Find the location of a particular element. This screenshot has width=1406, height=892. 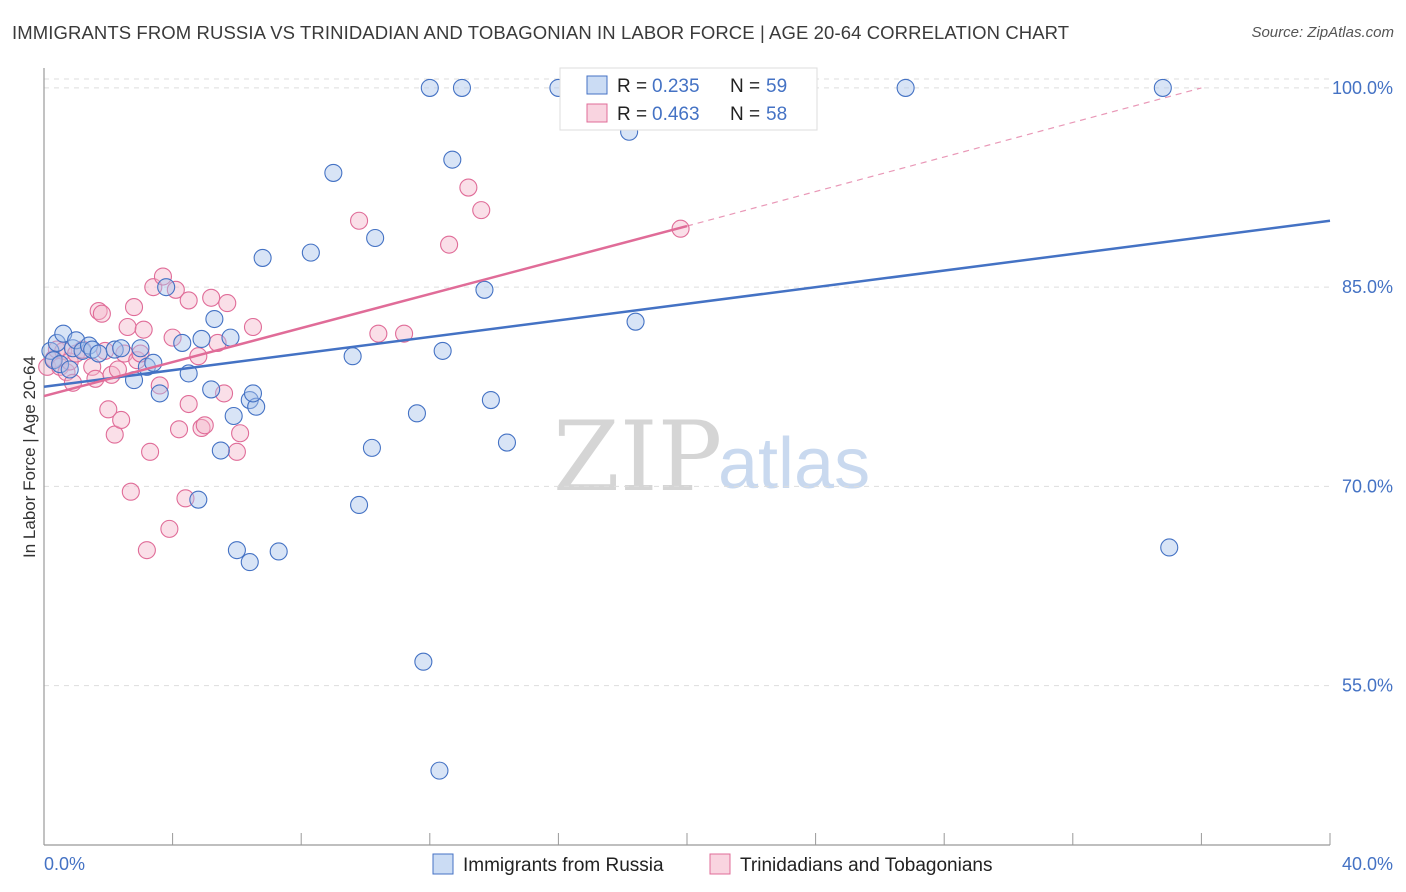

source-credit: Source: ZipAtlas.com is located at coordinates (1322, 32).